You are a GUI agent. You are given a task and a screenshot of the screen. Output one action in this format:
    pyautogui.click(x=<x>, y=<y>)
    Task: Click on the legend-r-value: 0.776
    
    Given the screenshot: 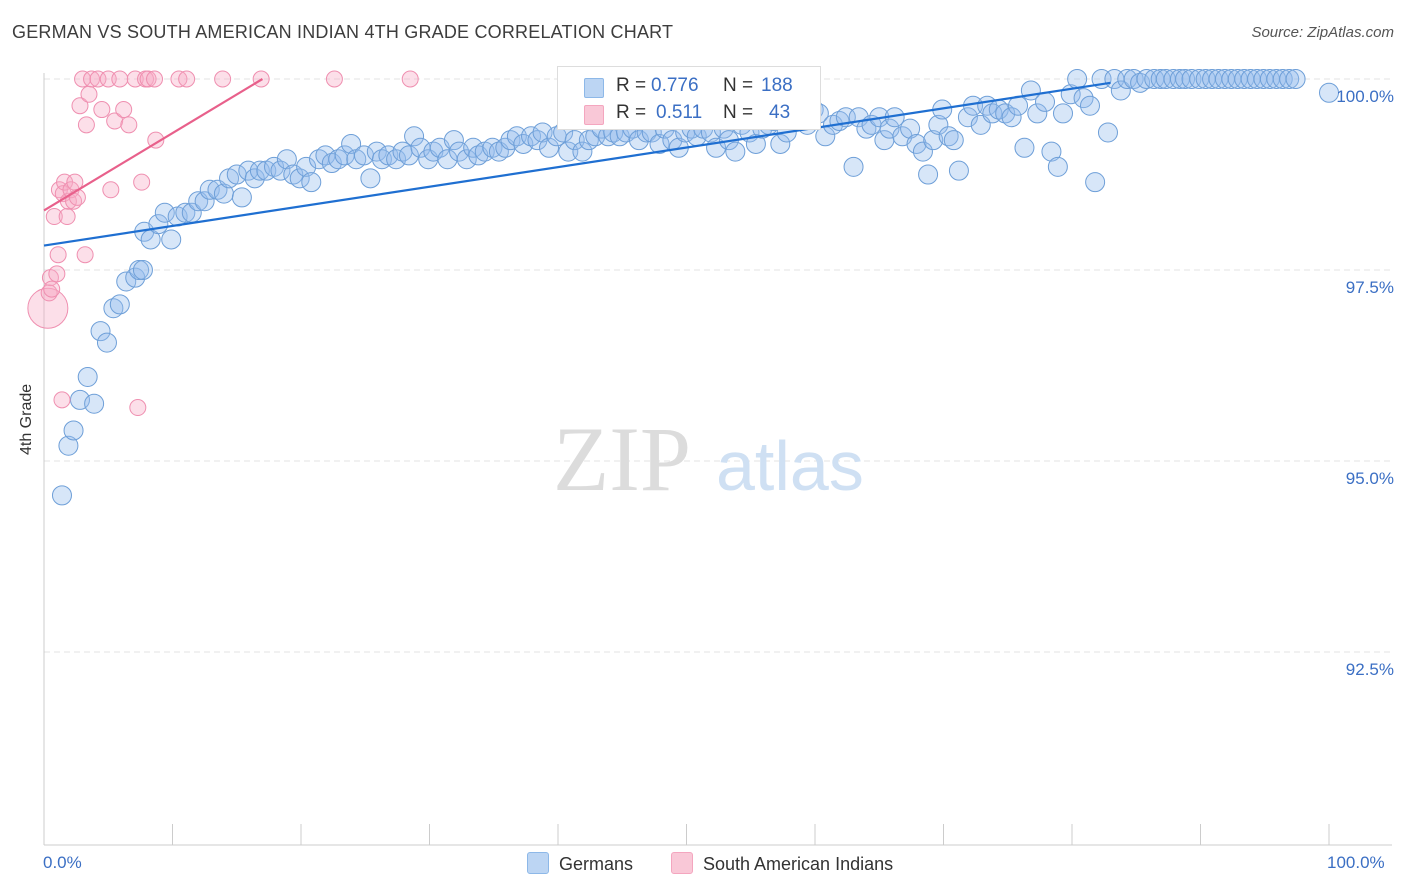 What is the action you would take?
    pyautogui.click(x=675, y=85)
    